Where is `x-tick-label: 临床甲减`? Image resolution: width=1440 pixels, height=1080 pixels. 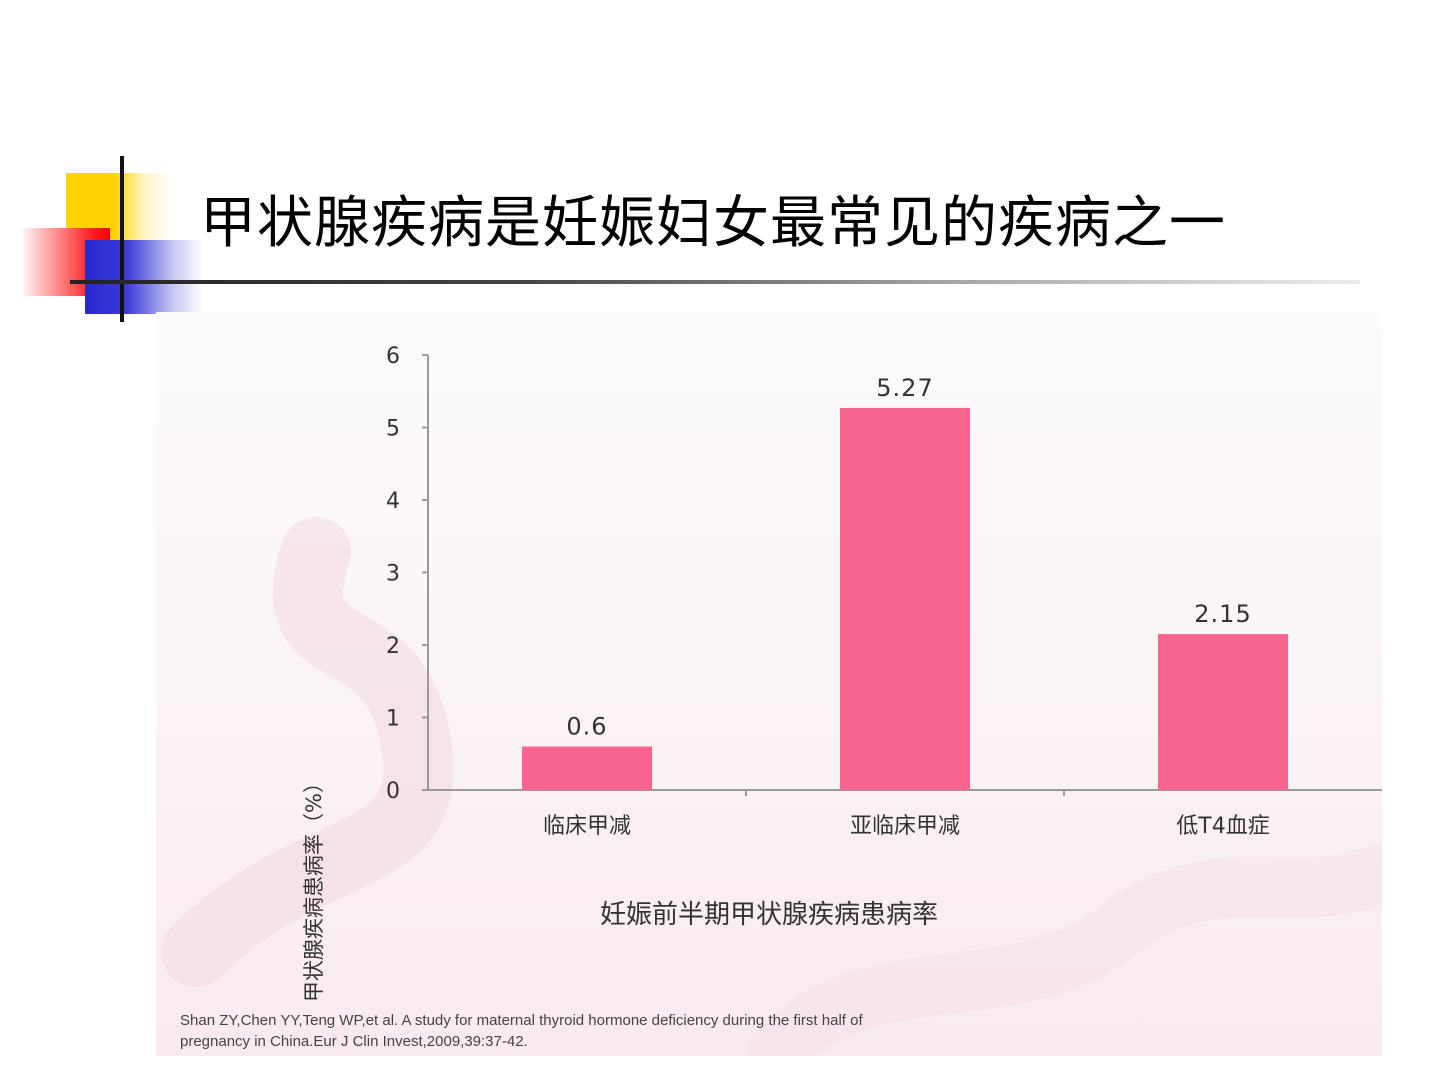 x-tick-label: 临床甲减 is located at coordinates (587, 826).